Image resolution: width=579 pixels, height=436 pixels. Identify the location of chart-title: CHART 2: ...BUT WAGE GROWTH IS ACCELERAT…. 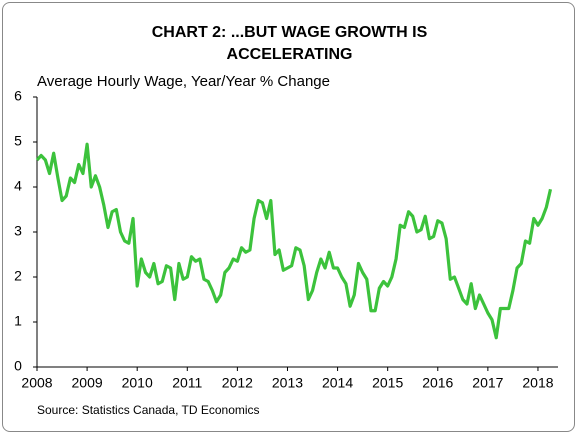
(289, 43).